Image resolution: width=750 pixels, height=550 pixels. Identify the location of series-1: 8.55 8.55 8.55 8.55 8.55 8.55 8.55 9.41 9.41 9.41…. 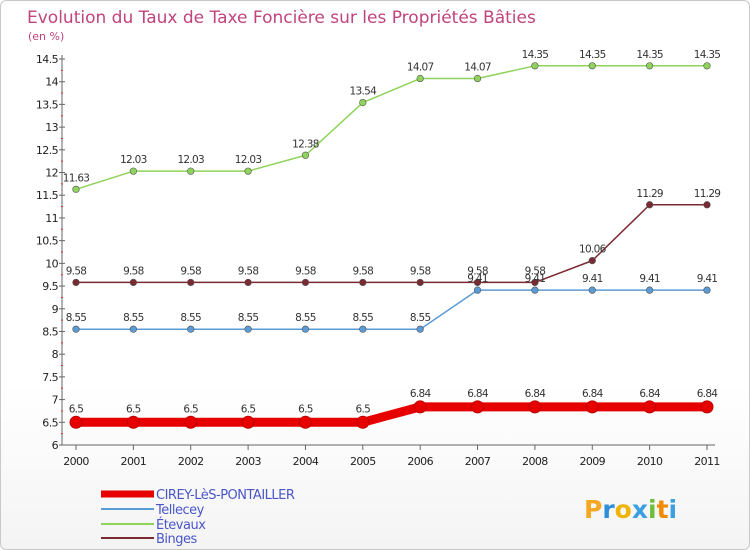
(392, 303).